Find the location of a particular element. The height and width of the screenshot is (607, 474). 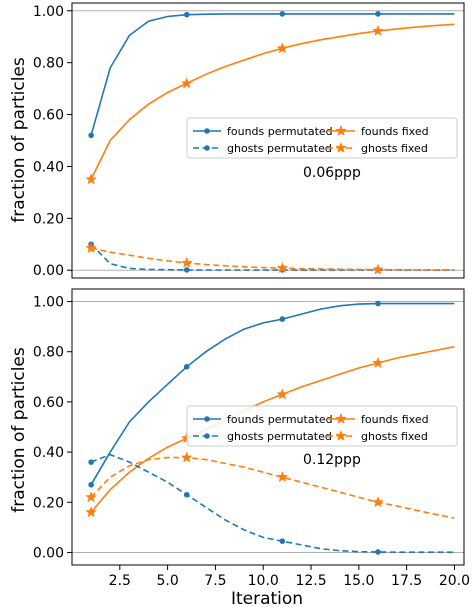

x-tick-label: 7.5 is located at coordinates (215, 581).